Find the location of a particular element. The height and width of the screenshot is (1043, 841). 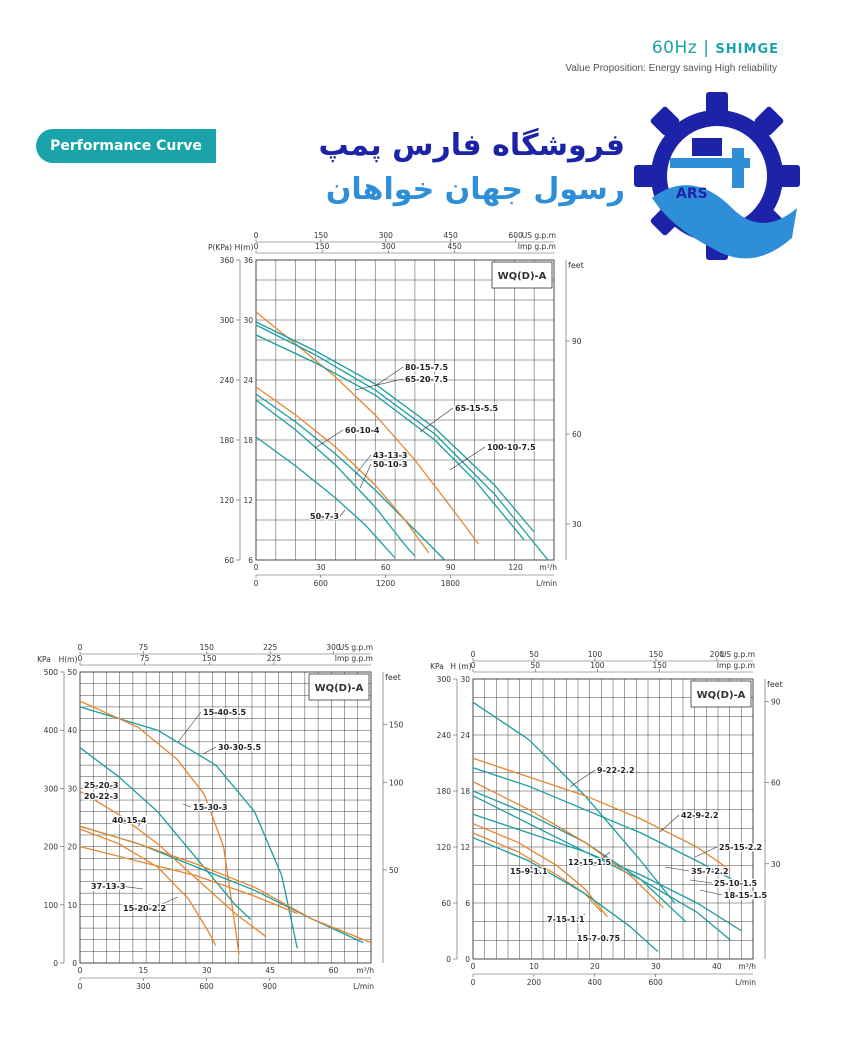

curve-65-15-5.5 is located at coordinates (395, 427).